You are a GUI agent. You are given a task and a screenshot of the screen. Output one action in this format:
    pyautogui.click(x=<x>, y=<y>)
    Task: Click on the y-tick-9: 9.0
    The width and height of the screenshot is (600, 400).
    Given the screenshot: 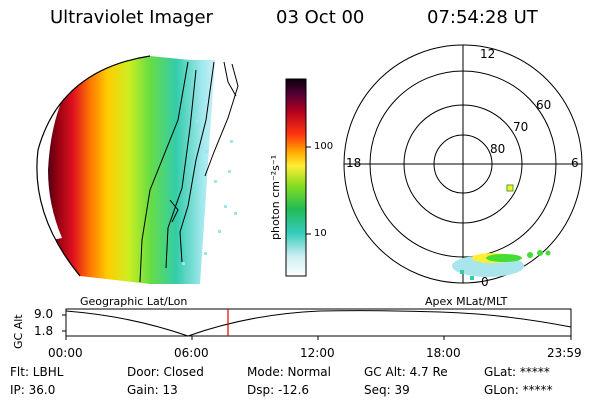 What is the action you would take?
    pyautogui.click(x=44, y=314)
    